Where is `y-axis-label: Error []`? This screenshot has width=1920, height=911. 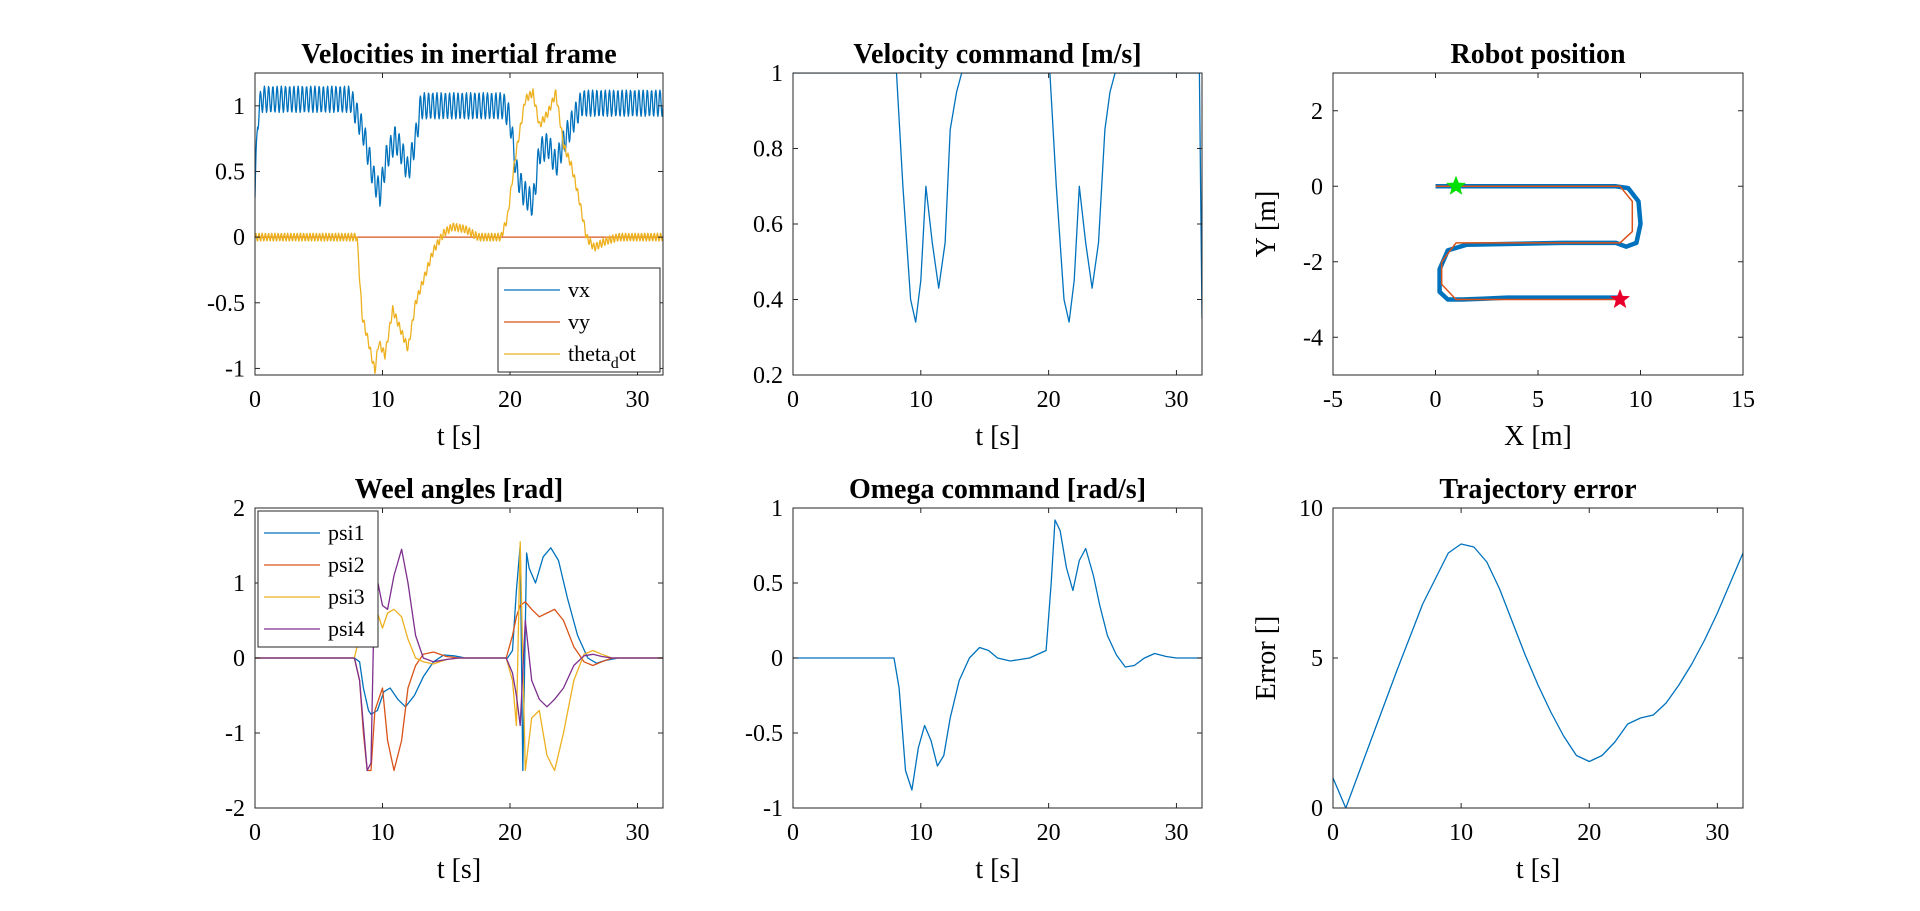
y-axis-label: Error [] is located at coordinates (1266, 658).